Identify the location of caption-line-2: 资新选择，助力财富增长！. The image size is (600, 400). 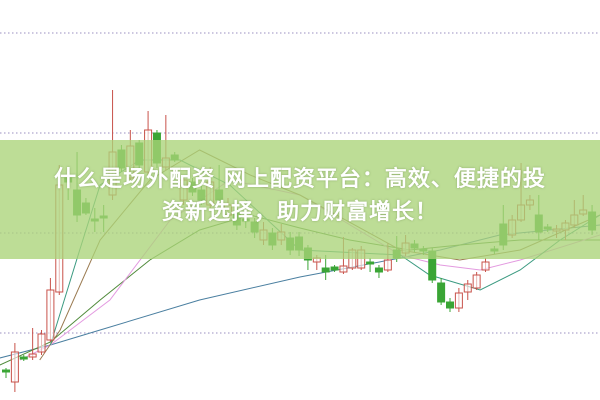
(299, 212).